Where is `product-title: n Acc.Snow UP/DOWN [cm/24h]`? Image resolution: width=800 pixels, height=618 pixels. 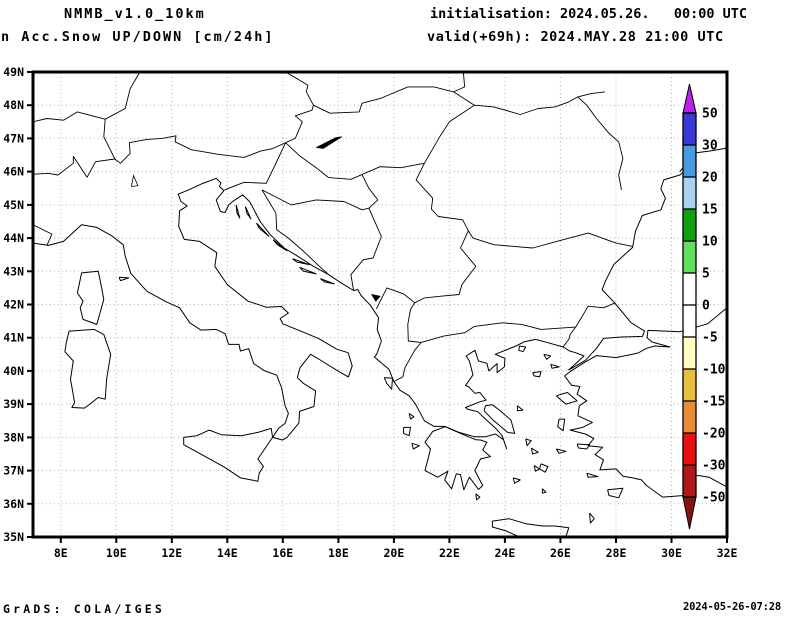 product-title: n Acc.Snow UP/DOWN [cm/24h] is located at coordinates (138, 37).